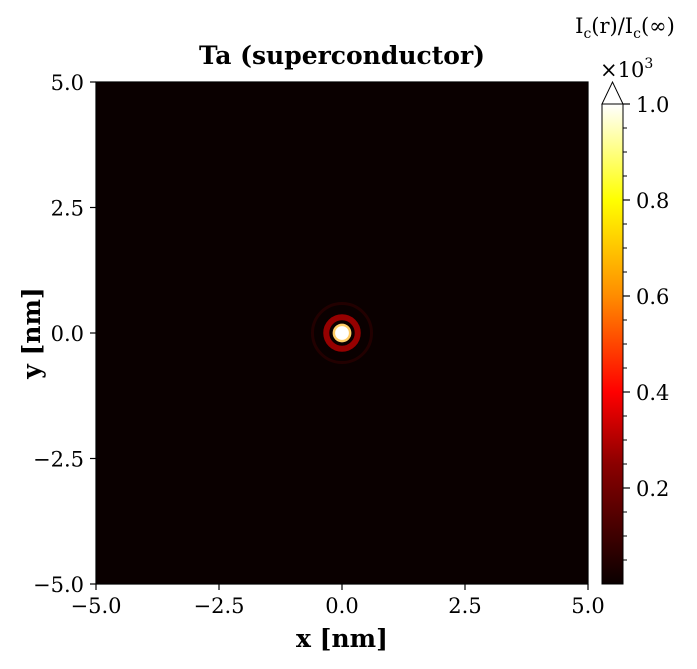 The height and width of the screenshot is (669, 697). I want to click on x-tick-label: 2.5, so click(464, 606).